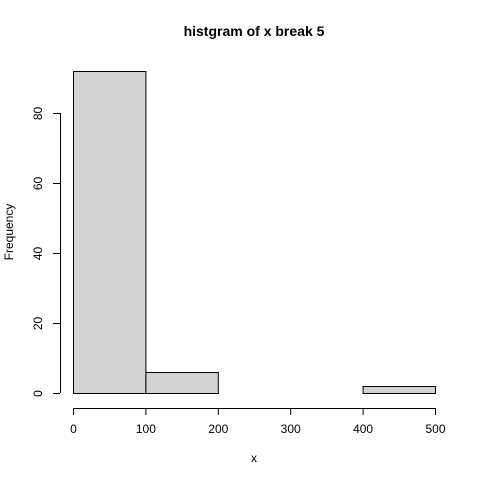 The width and height of the screenshot is (480, 480). What do you see at coordinates (38, 254) in the screenshot?
I see `y-tick-label-40: 40` at bounding box center [38, 254].